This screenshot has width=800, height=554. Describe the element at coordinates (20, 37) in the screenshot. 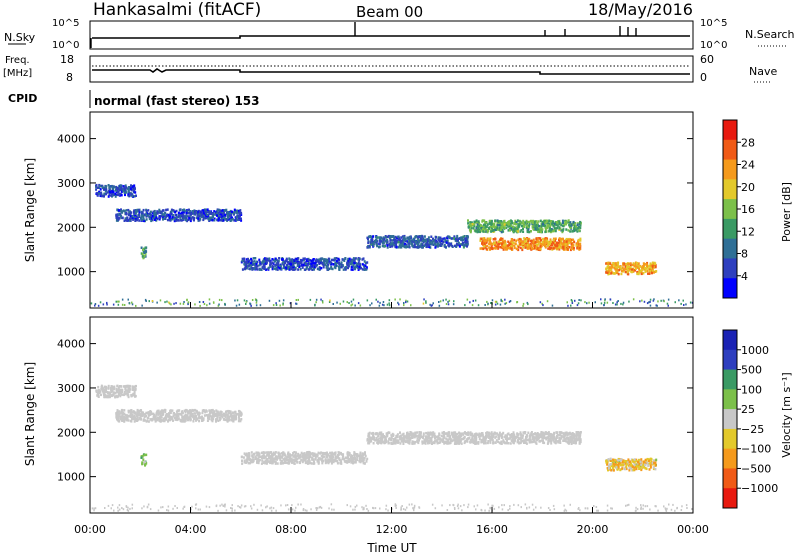

I see `nsky-label: N.Sky` at that location.